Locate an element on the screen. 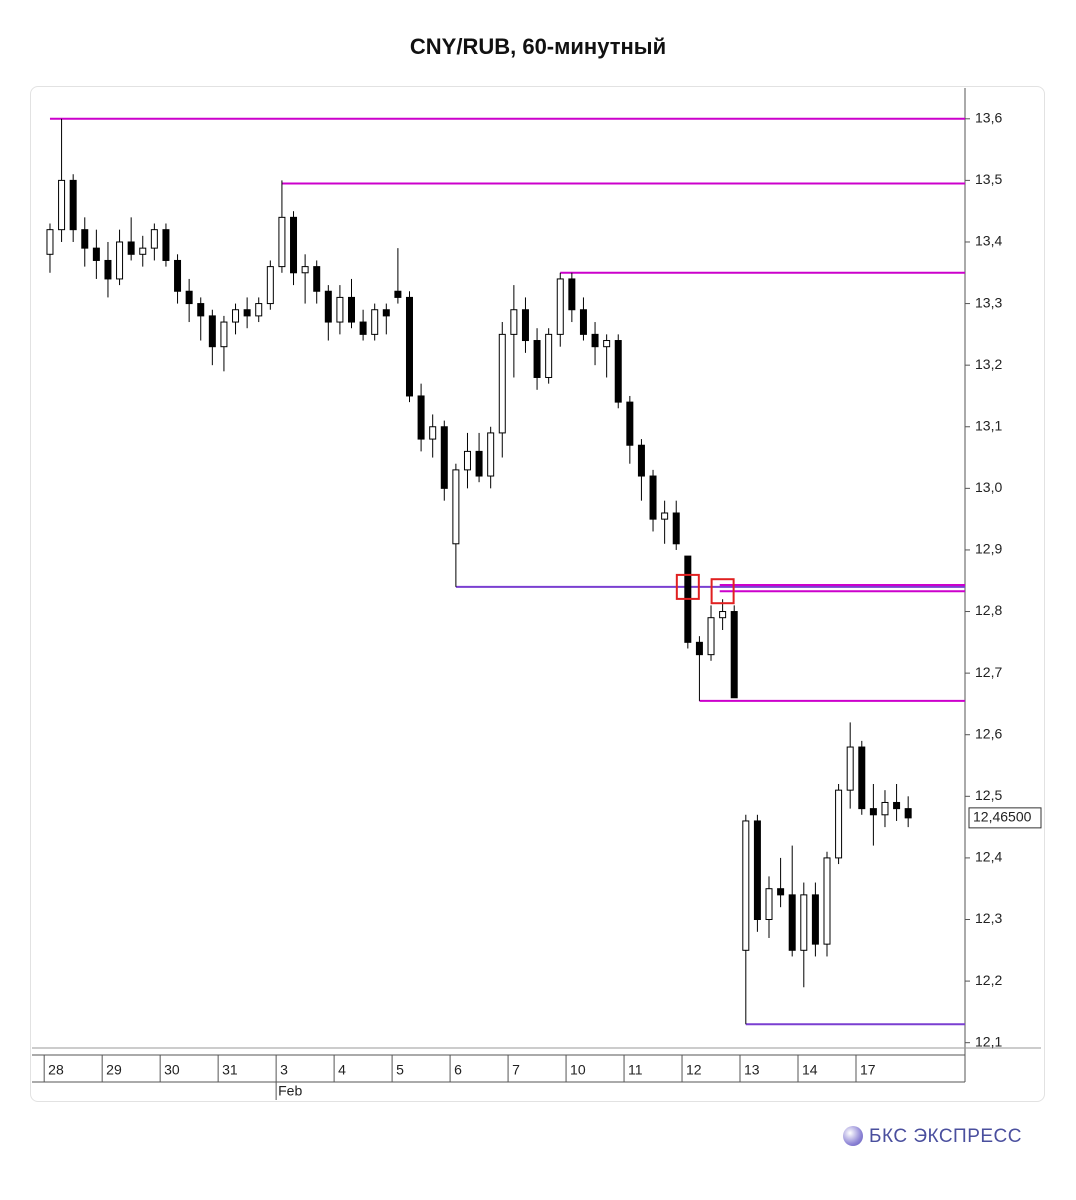 The height and width of the screenshot is (1200, 1076). x-tick-label: 11 is located at coordinates (635, 1070).